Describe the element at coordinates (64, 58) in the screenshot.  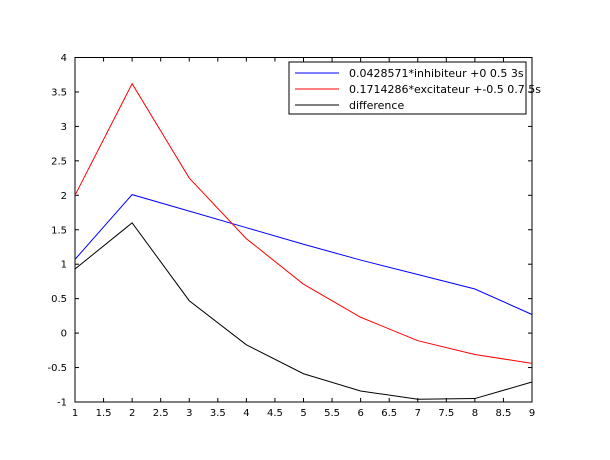
I see `y-tick-label: 4` at that location.